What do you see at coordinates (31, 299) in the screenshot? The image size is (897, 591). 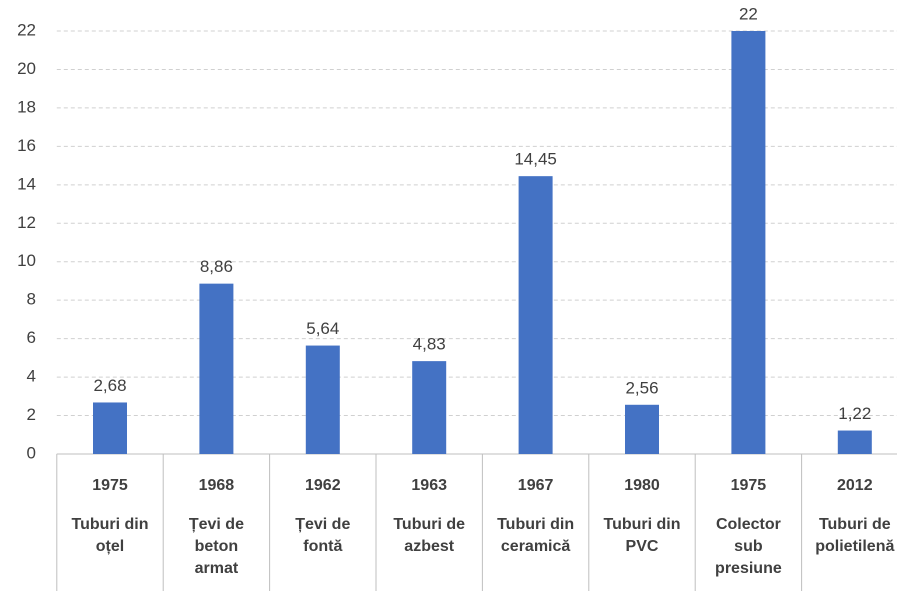 I see `y-tick-label: 8` at bounding box center [31, 299].